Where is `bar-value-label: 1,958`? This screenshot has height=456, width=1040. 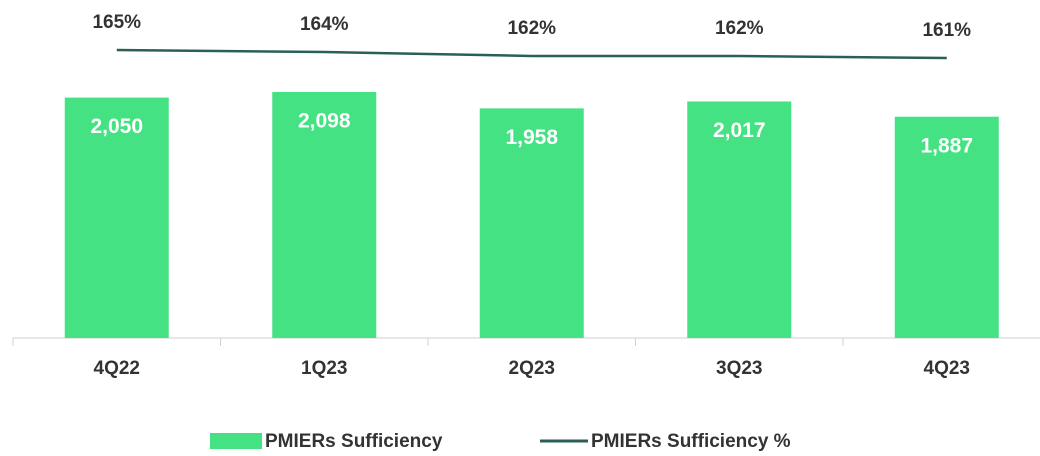
bar-value-label: 1,958 is located at coordinates (531, 137).